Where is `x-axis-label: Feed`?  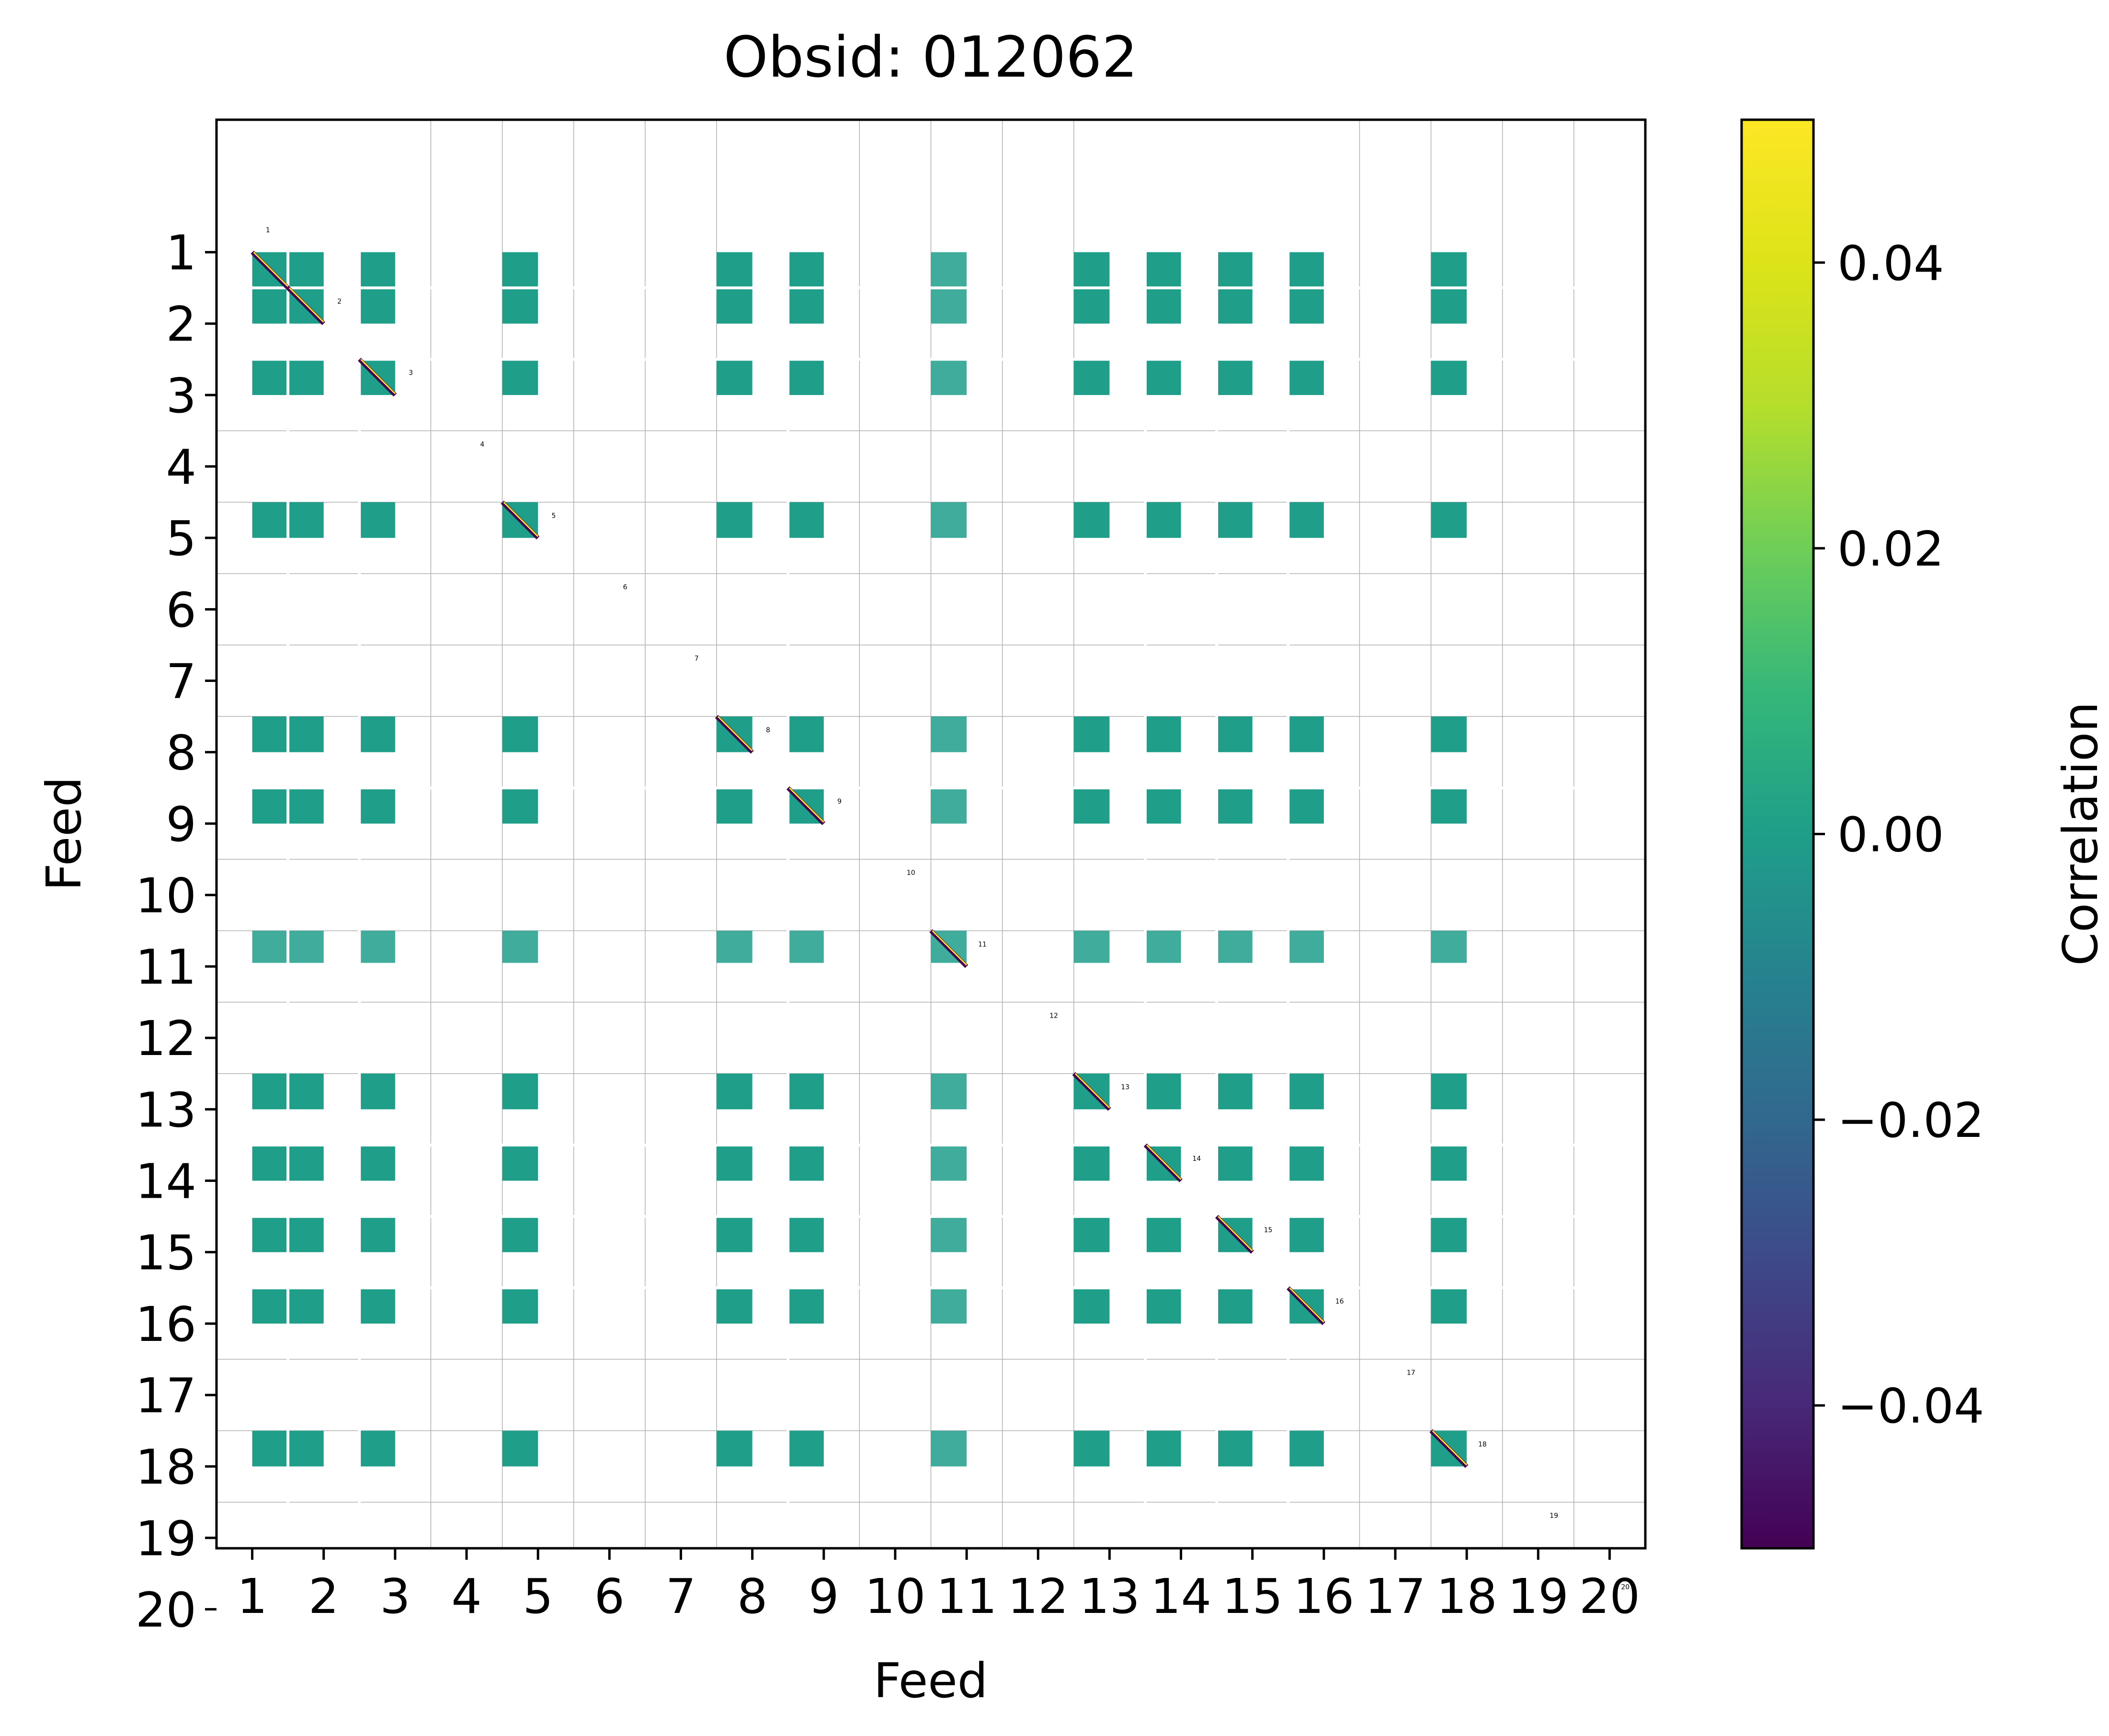
x-axis-label: Feed is located at coordinates (931, 1681).